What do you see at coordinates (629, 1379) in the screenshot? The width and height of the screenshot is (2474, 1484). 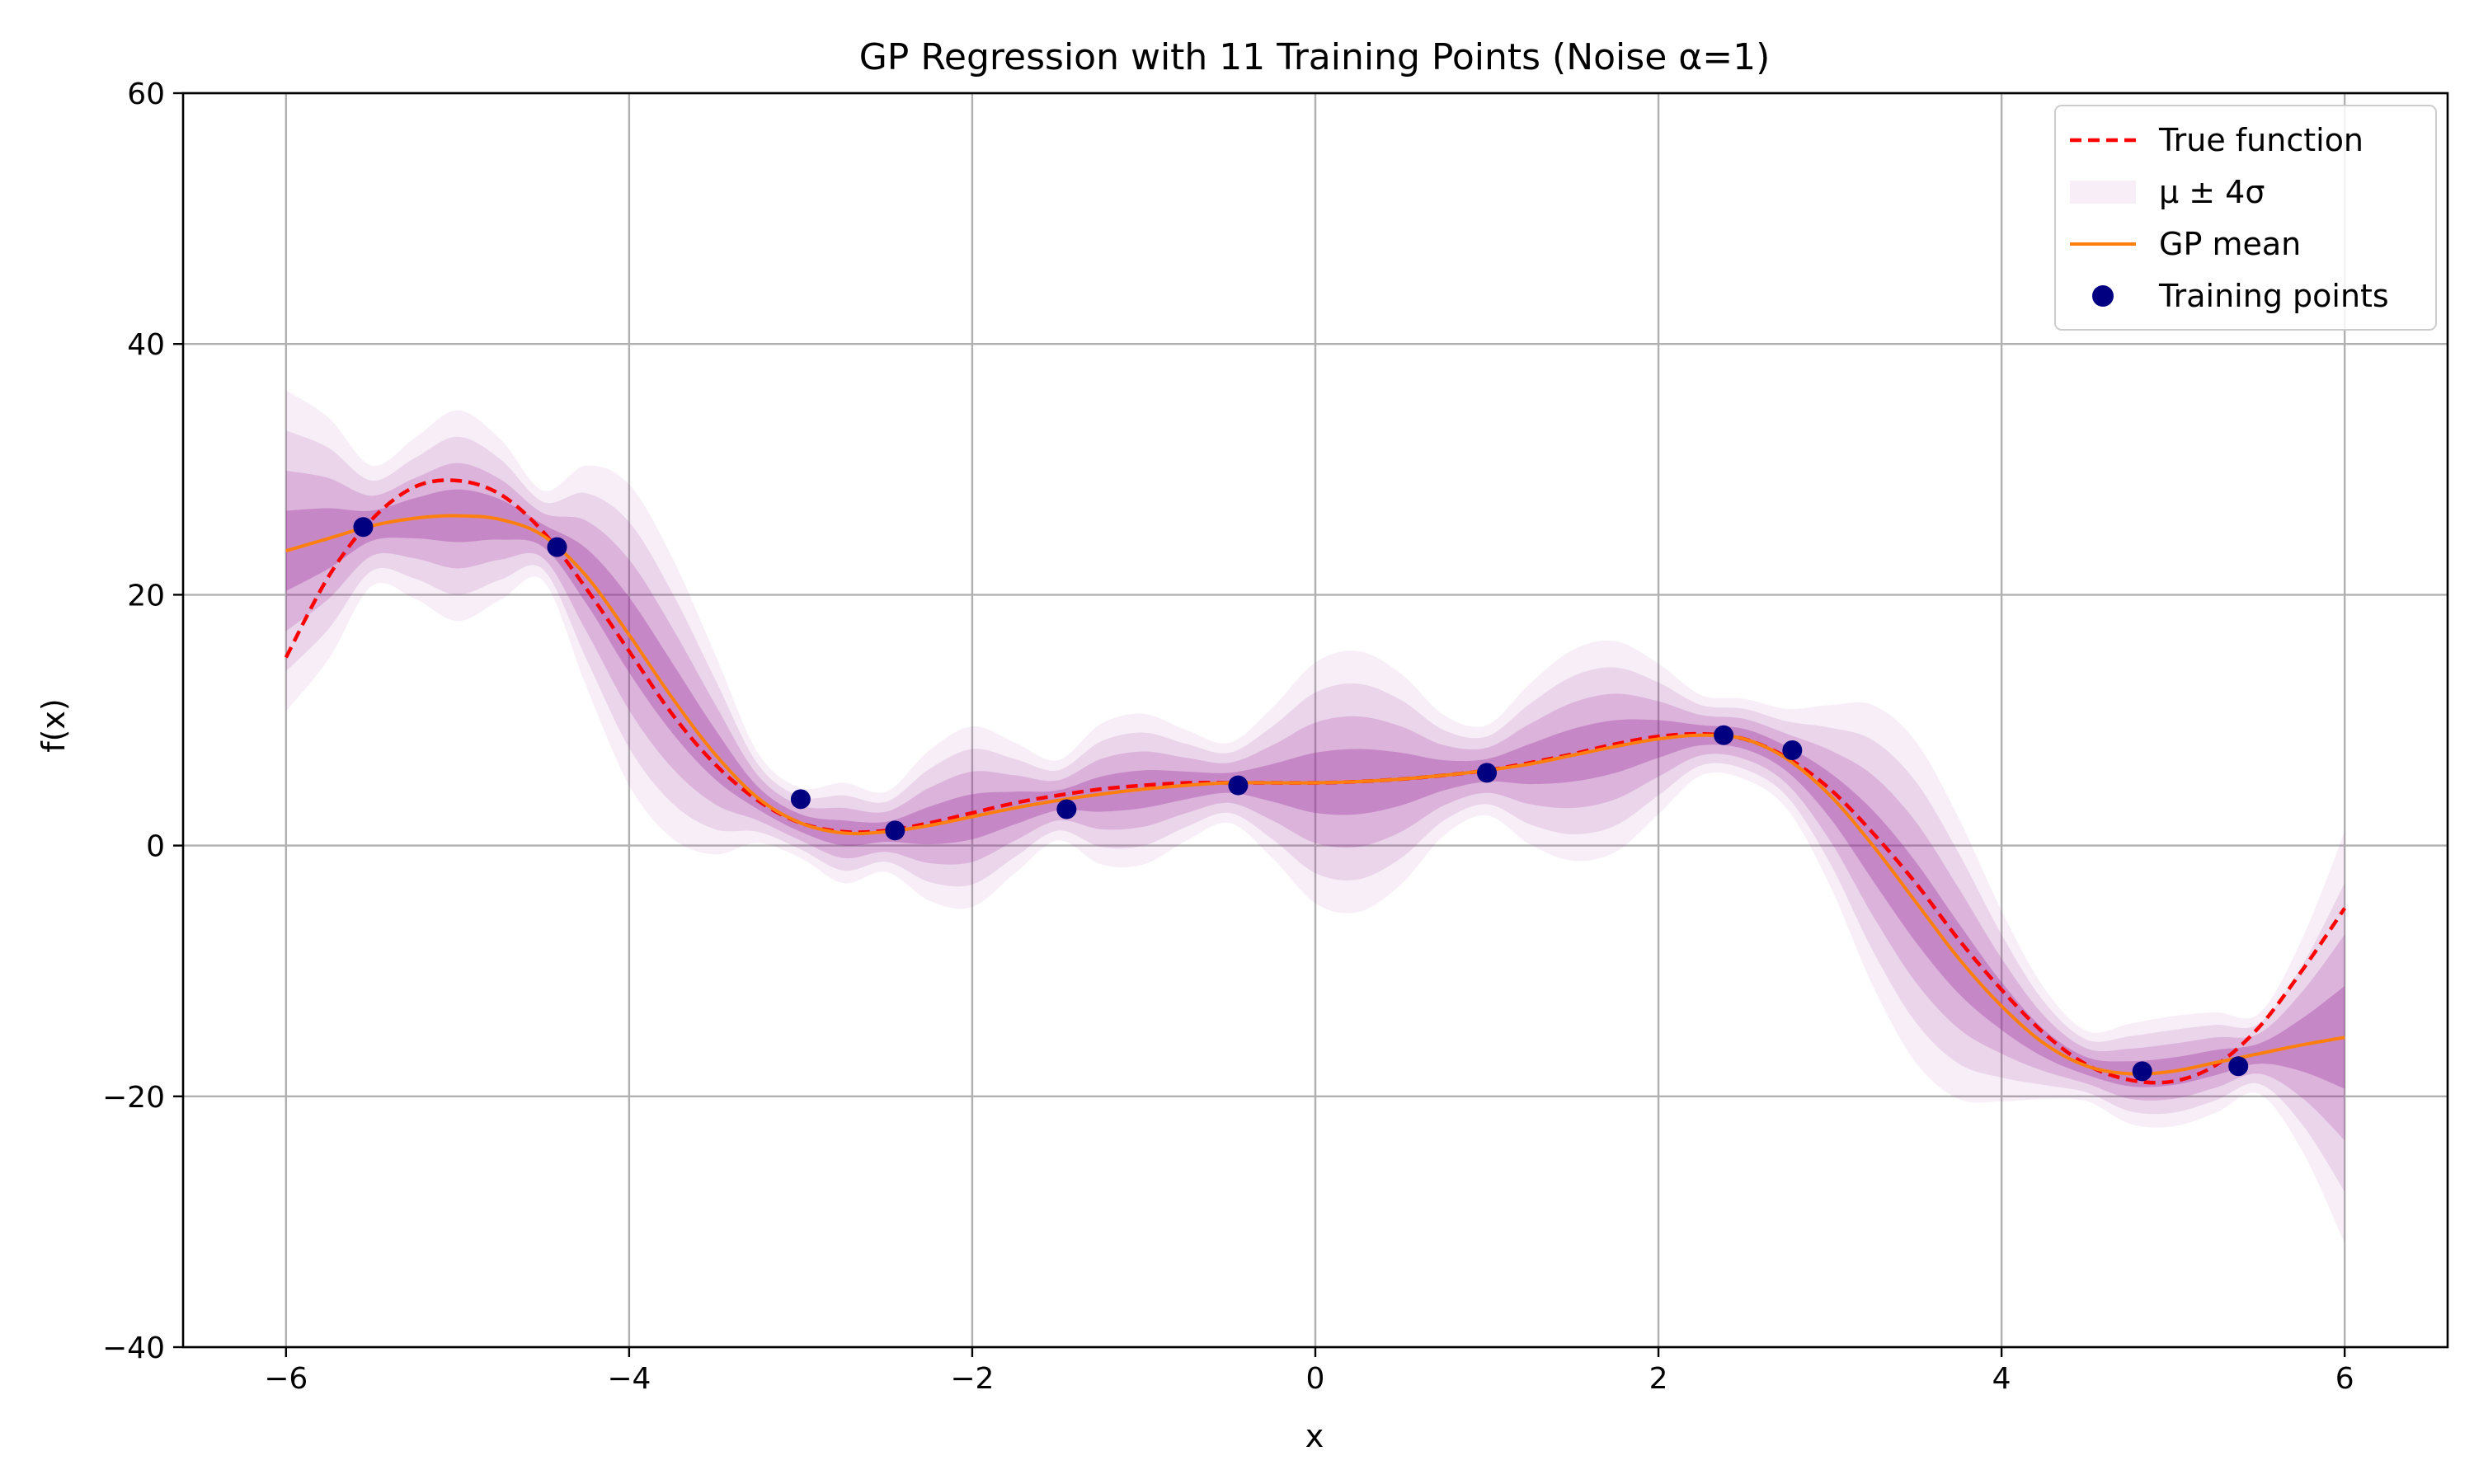 I see `x-tick-label: −4` at bounding box center [629, 1379].